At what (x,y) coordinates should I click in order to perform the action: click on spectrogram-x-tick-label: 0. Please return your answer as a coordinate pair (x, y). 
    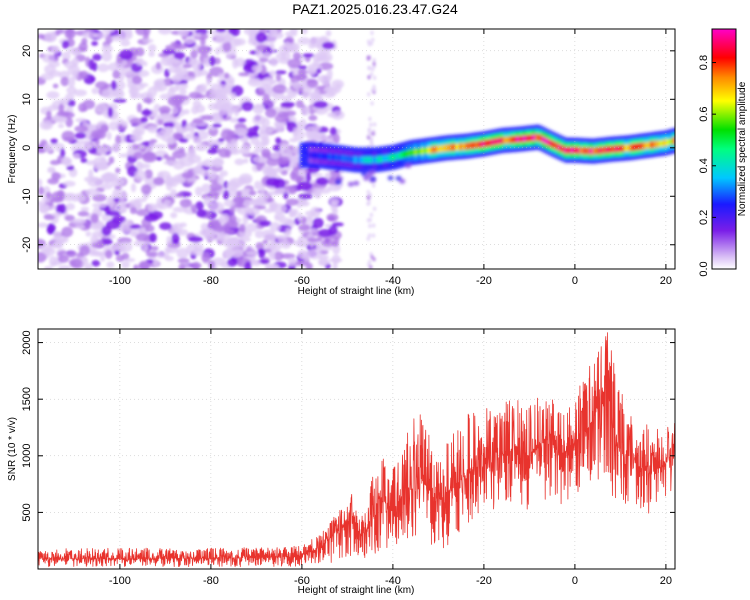
    Looking at the image, I should click on (575, 281).